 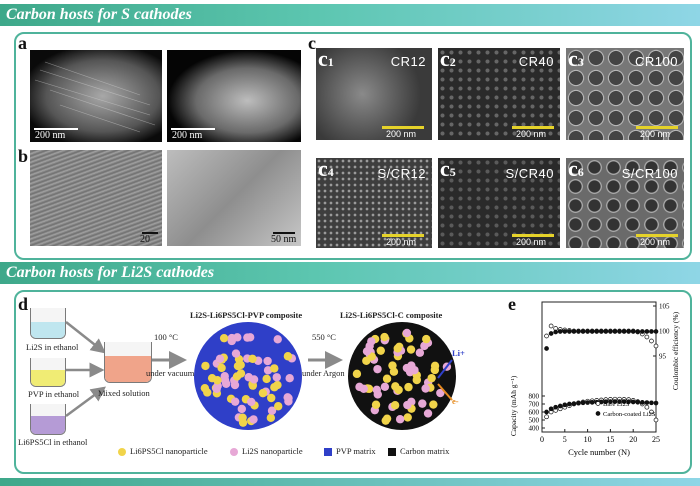 What do you see at coordinates (374, 203) in the screenshot?
I see `sem-image-c4: c4 S/CR12 200 nm` at bounding box center [374, 203].